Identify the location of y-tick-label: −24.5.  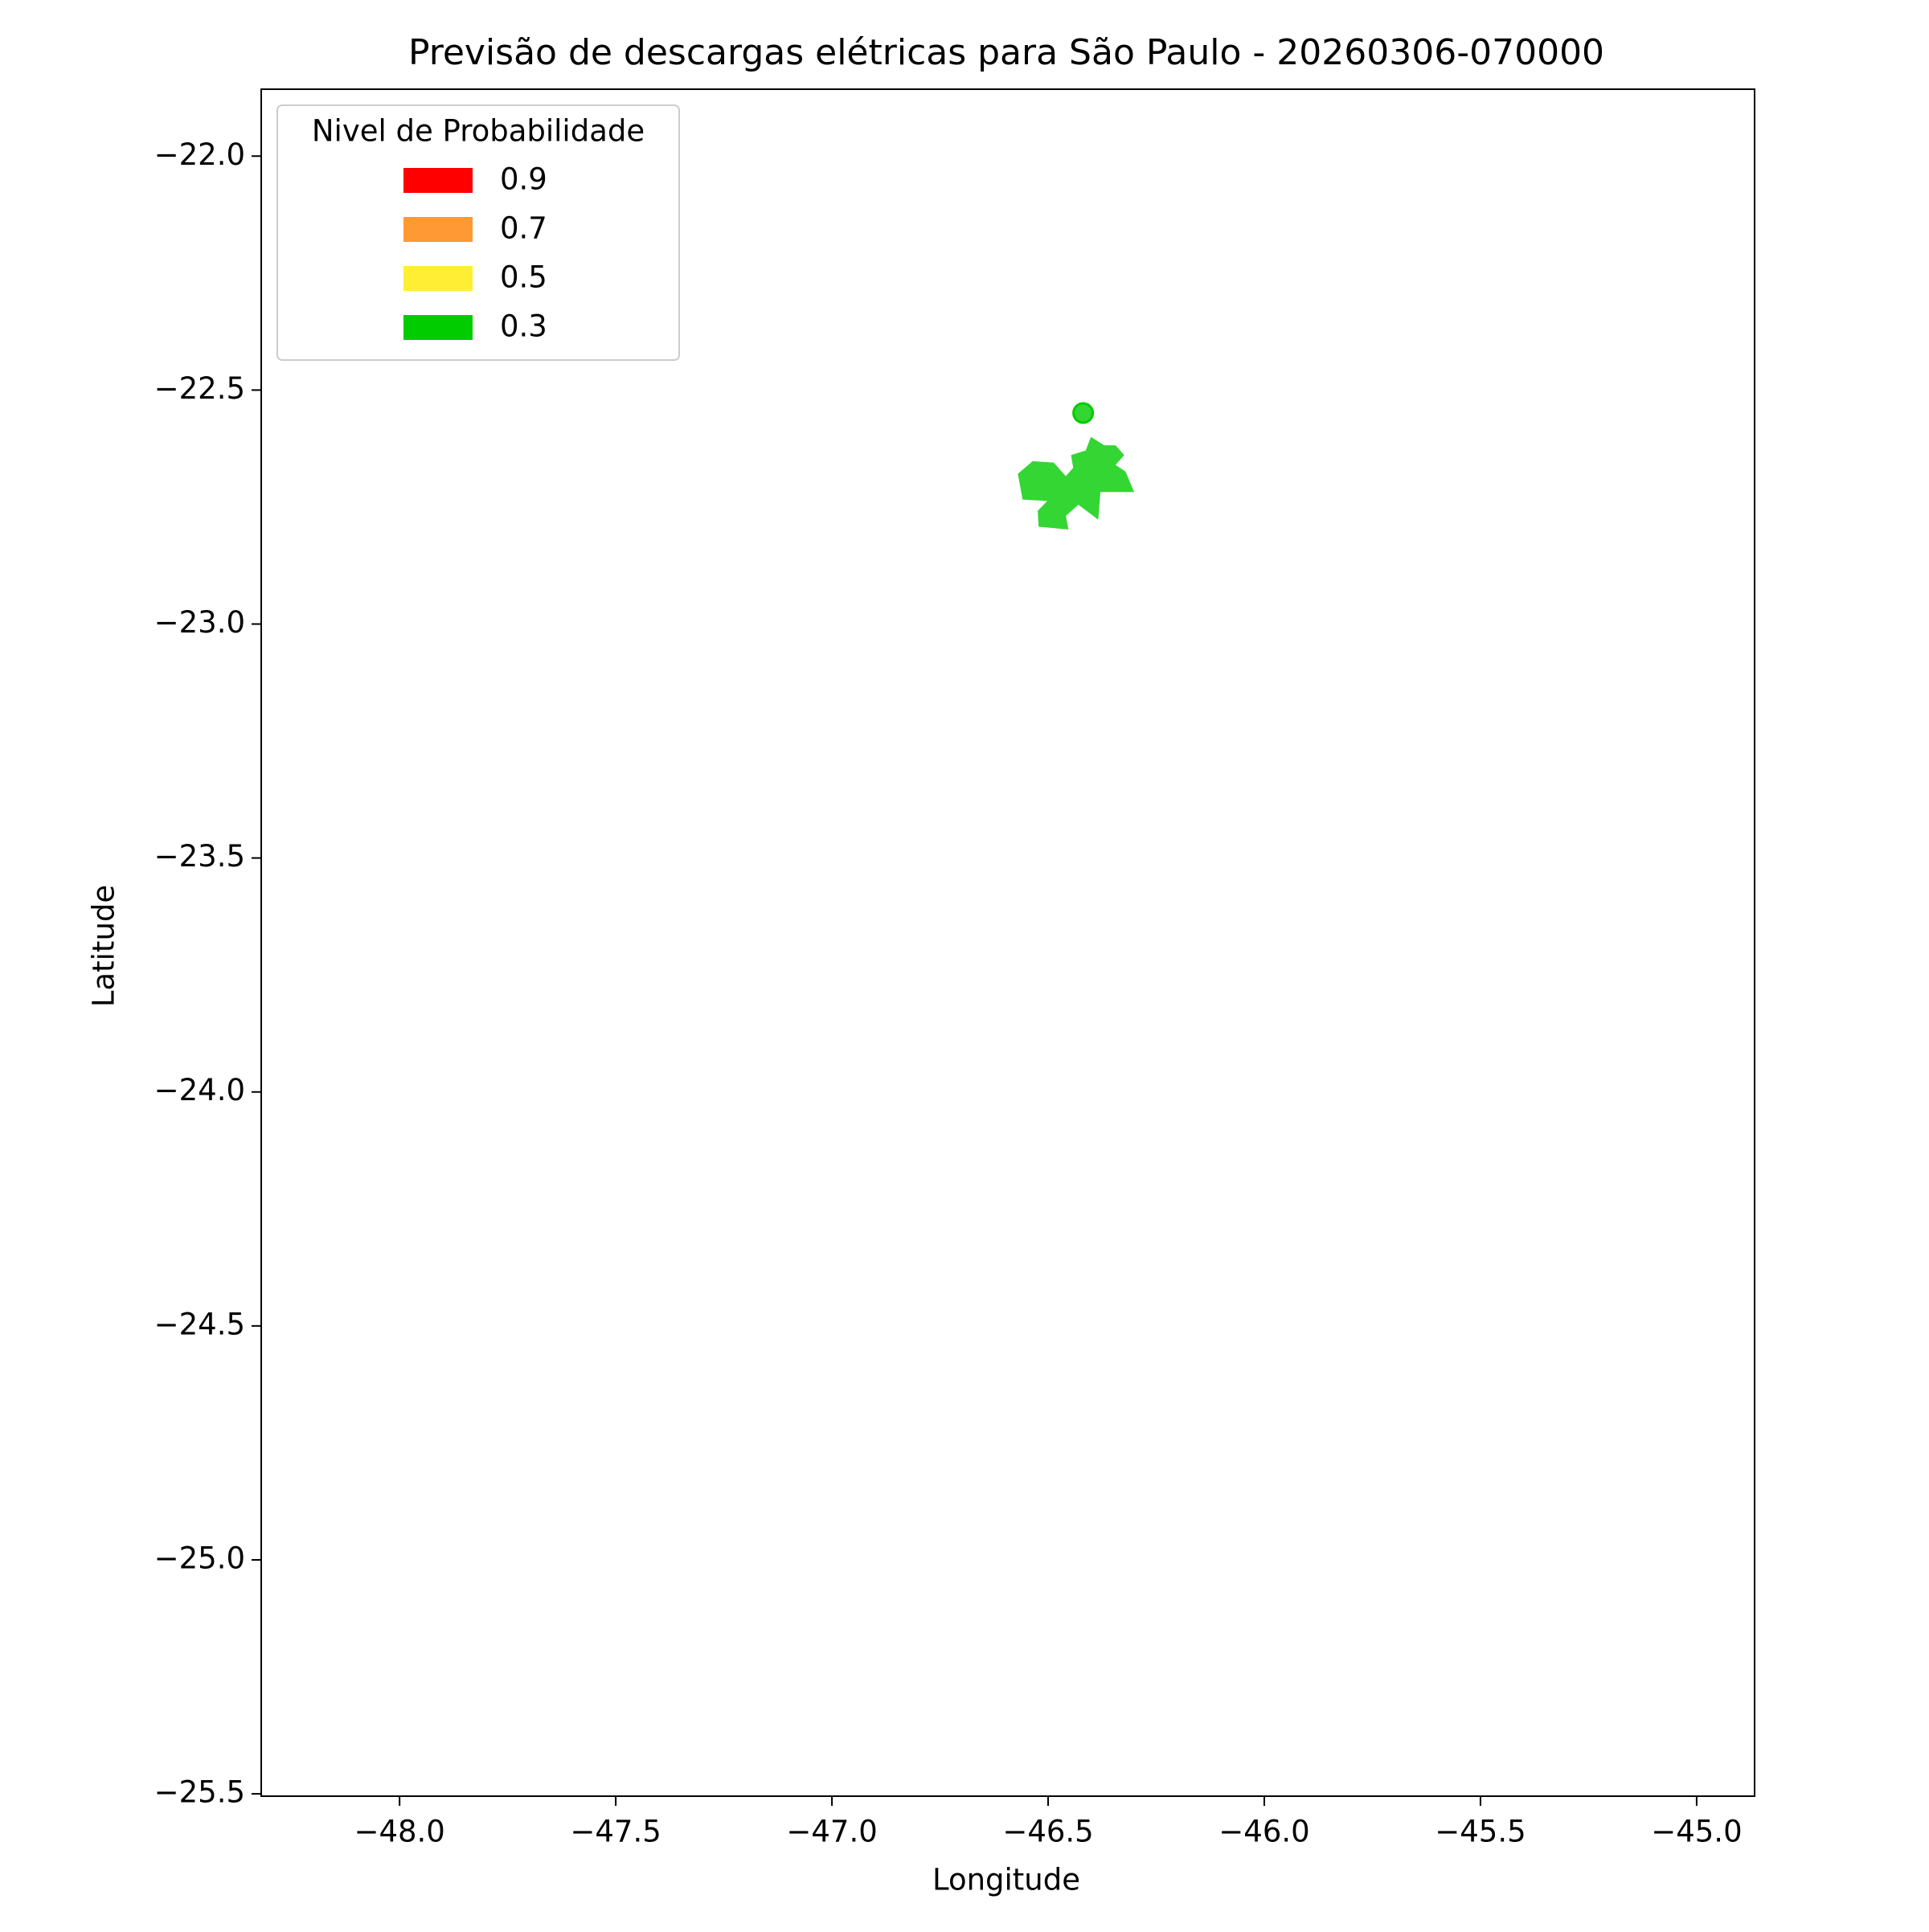
(199, 1324).